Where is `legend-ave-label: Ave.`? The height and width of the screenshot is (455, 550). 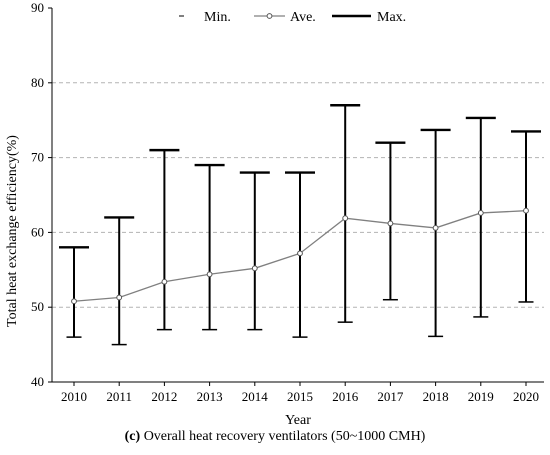
legend-ave-label: Ave. is located at coordinates (303, 17).